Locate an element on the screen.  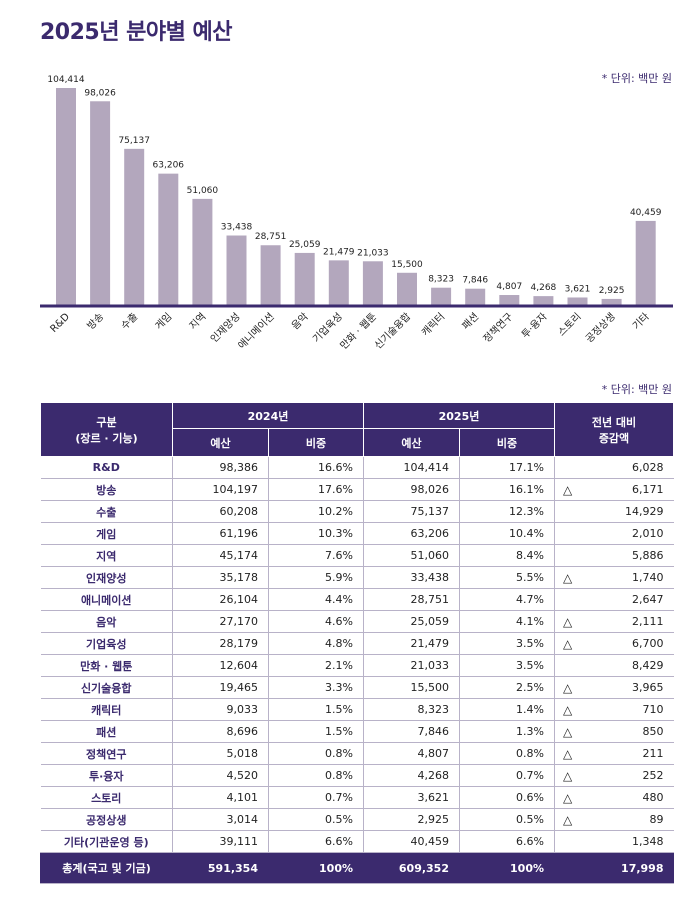
row-budget-2024: 4,520 is located at coordinates (220, 775).